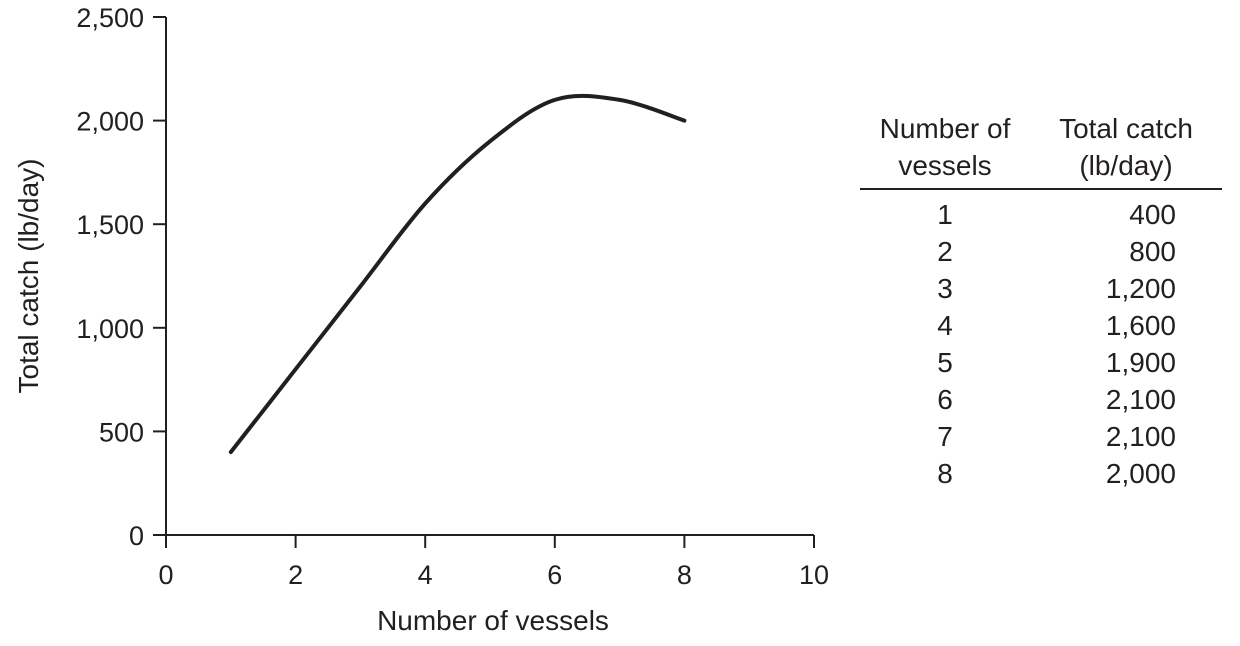 The height and width of the screenshot is (646, 1240). What do you see at coordinates (945, 362) in the screenshot?
I see `table-cell-vessels: 5` at bounding box center [945, 362].